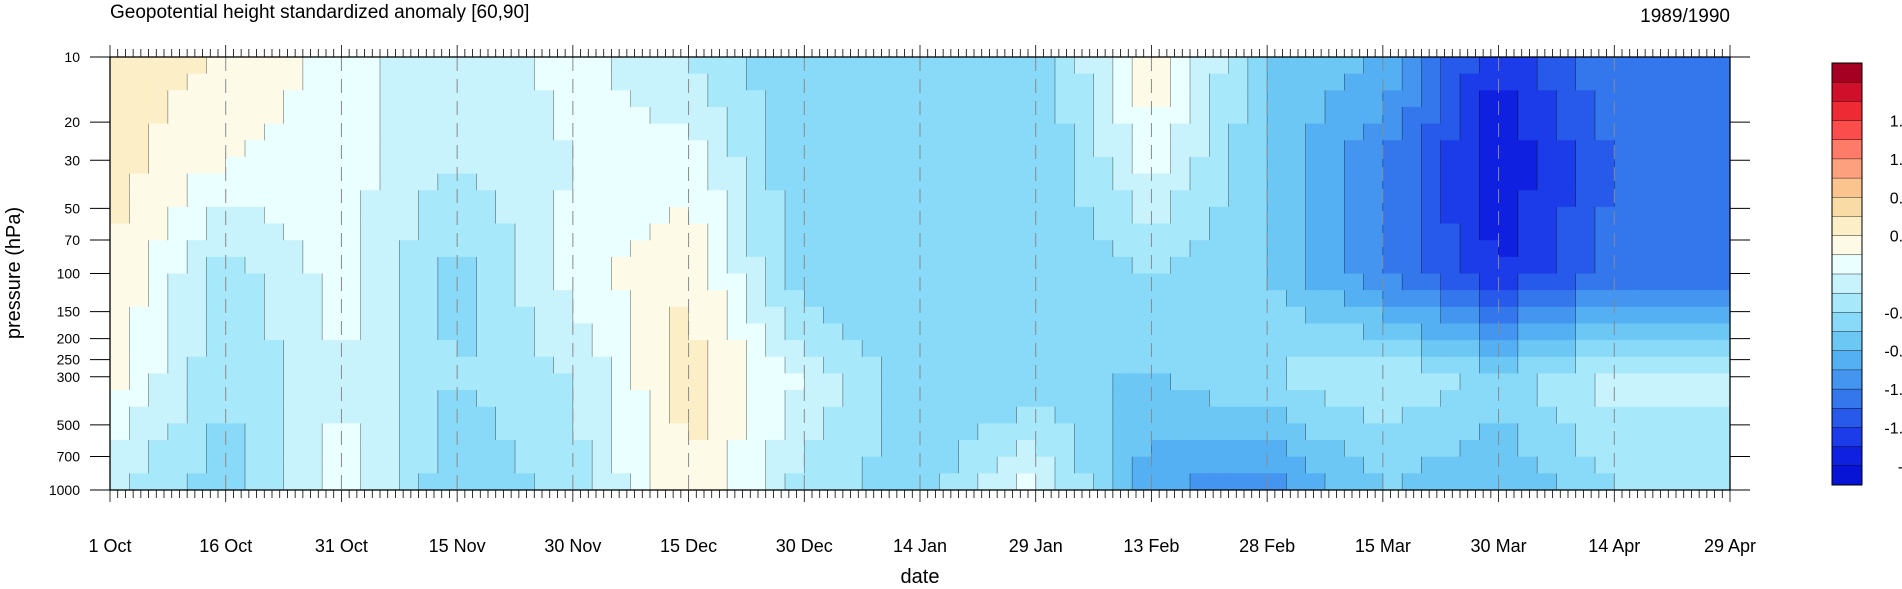 Image resolution: width=1902 pixels, height=589 pixels. I want to click on y-tick-label: 250, so click(69, 360).